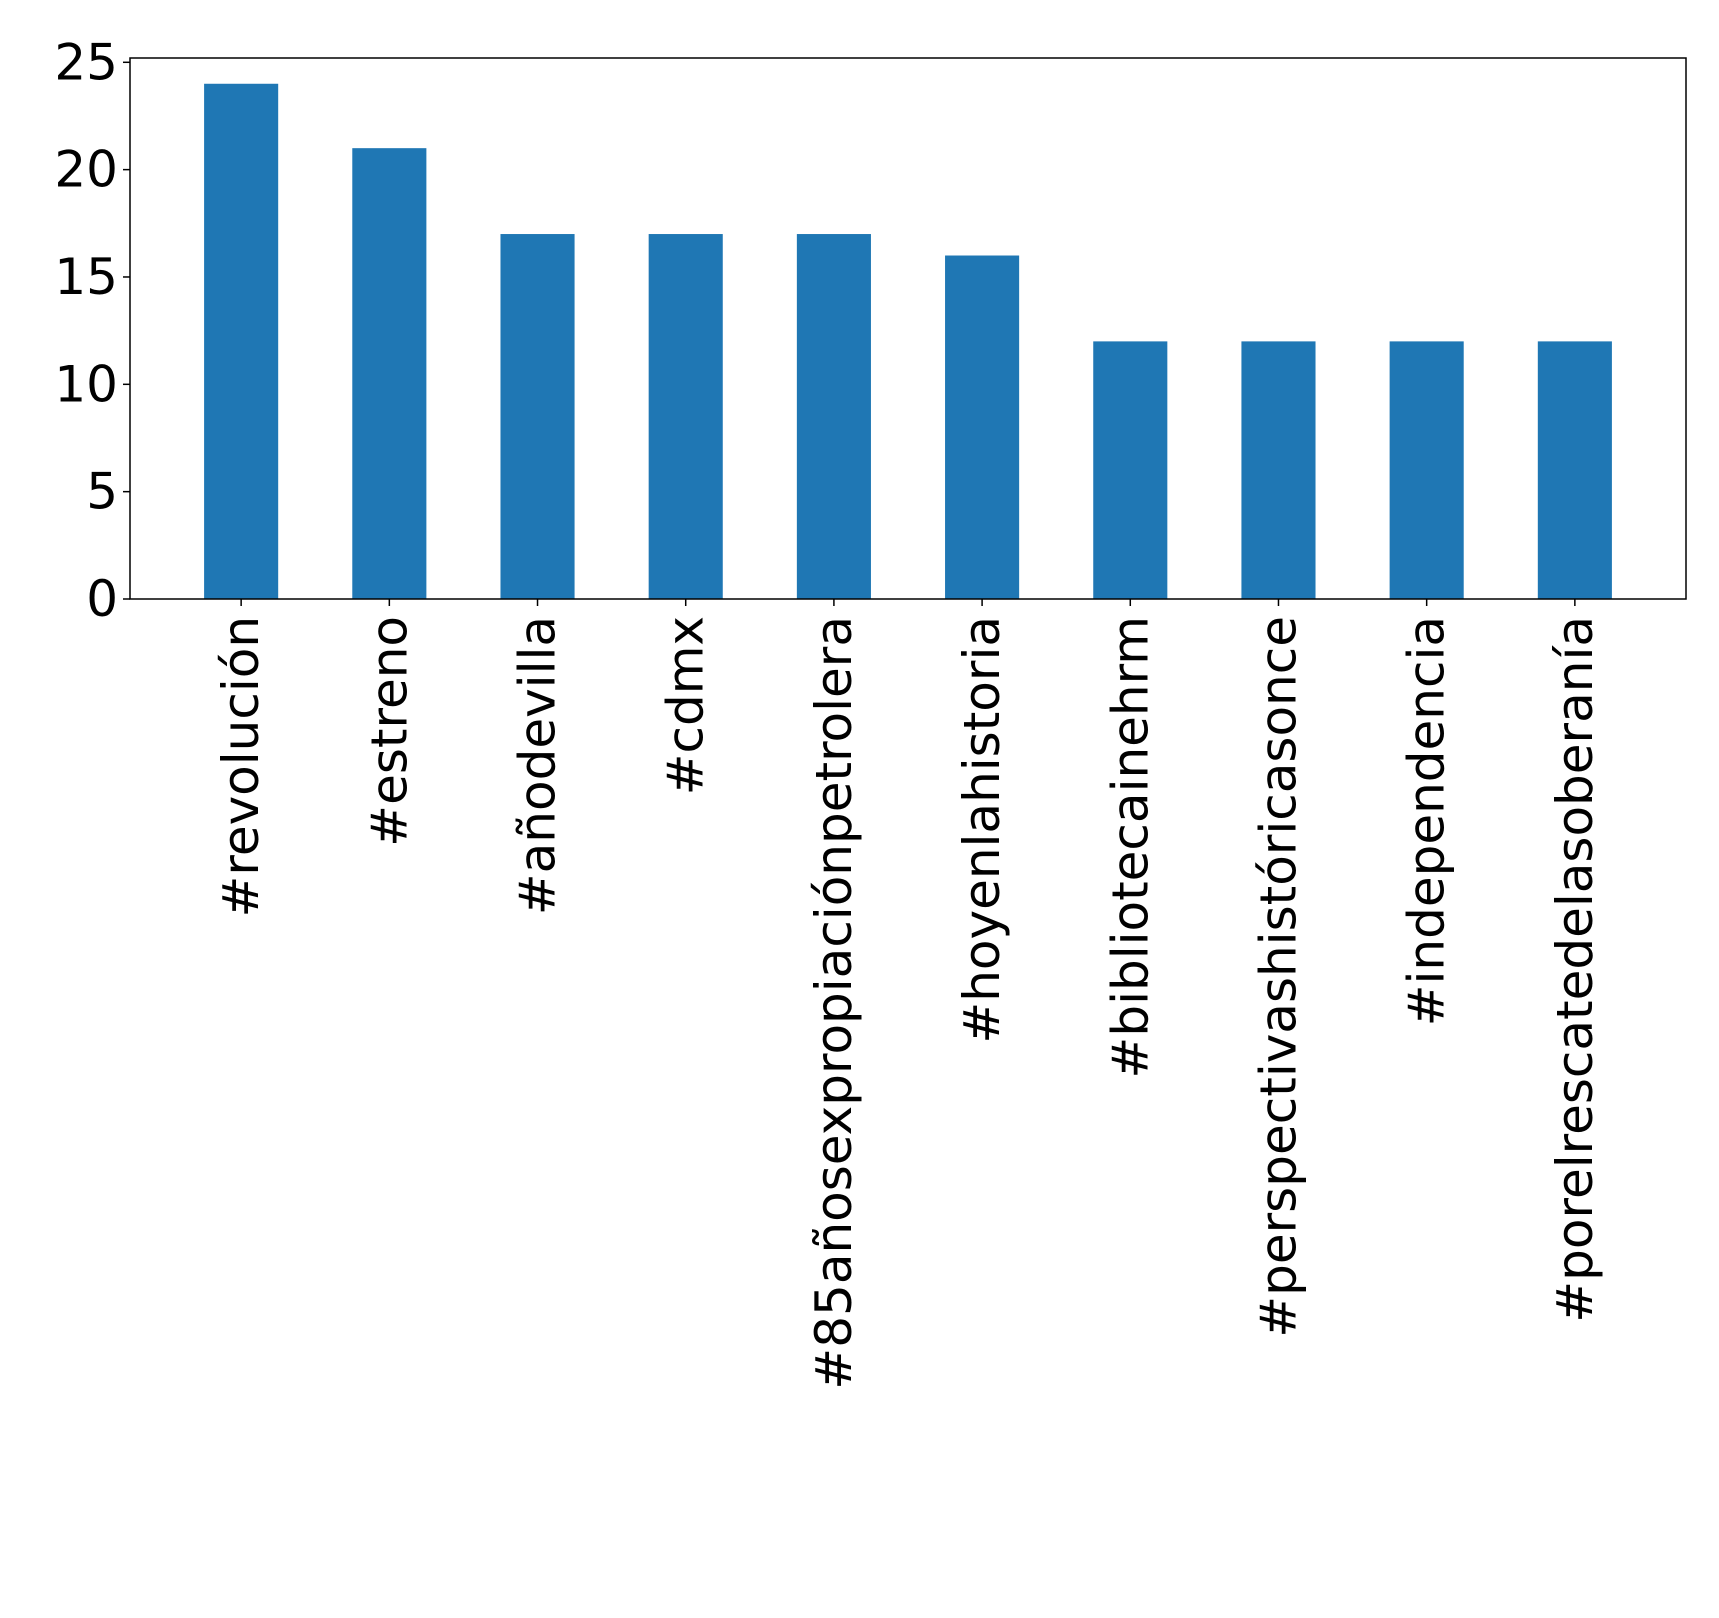 This screenshot has width=1719, height=1618. I want to click on x-tick-label-5: #hoyenlahistoria, so click(982, 830).